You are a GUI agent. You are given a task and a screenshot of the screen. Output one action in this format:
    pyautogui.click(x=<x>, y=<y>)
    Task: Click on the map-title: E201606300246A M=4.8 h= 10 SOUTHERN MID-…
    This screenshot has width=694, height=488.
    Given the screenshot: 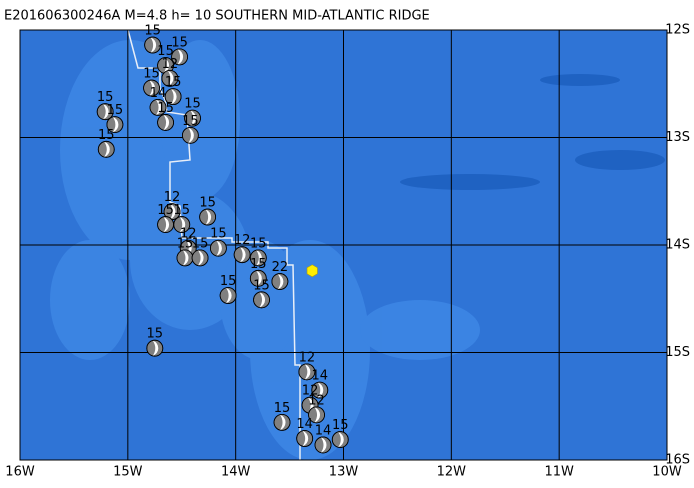 What is the action you would take?
    pyautogui.click(x=217, y=16)
    